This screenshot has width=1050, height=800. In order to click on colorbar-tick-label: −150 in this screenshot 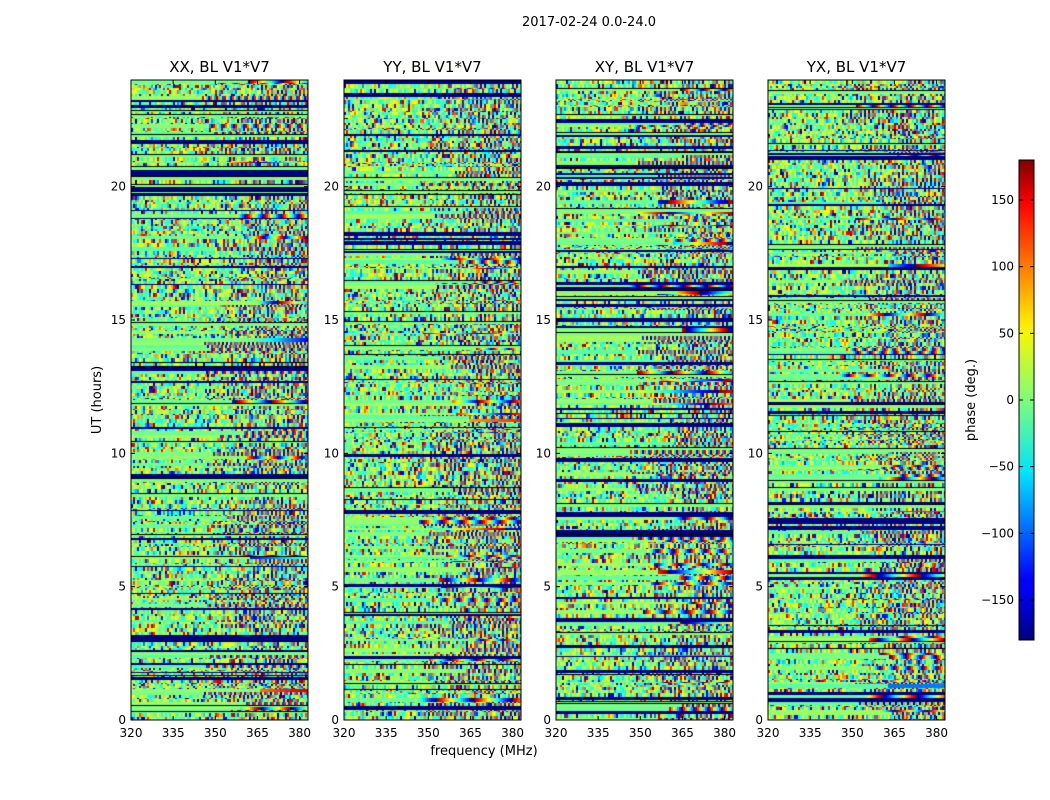, I will do `click(997, 600)`.